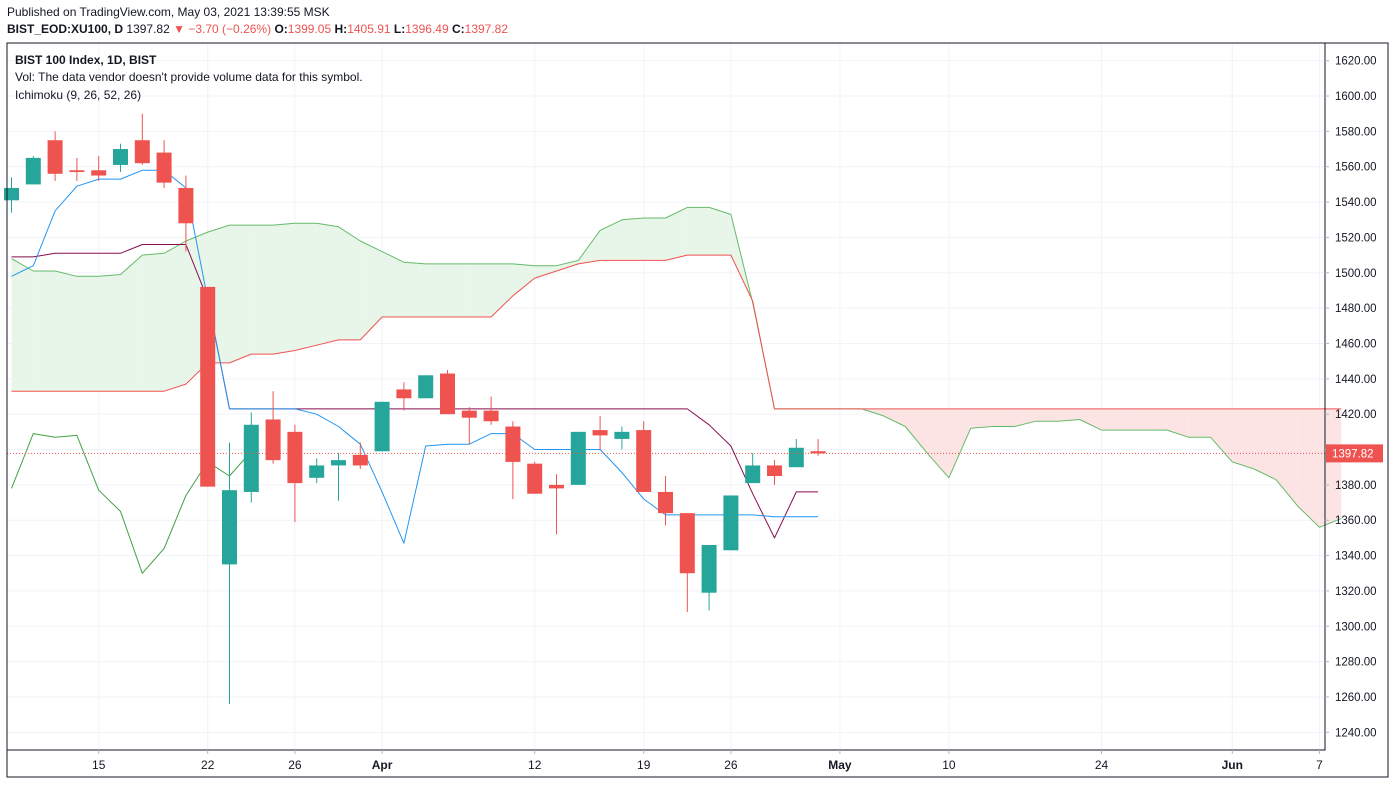 The width and height of the screenshot is (1396, 785). What do you see at coordinates (399, 29) in the screenshot?
I see `low-label: L:` at bounding box center [399, 29].